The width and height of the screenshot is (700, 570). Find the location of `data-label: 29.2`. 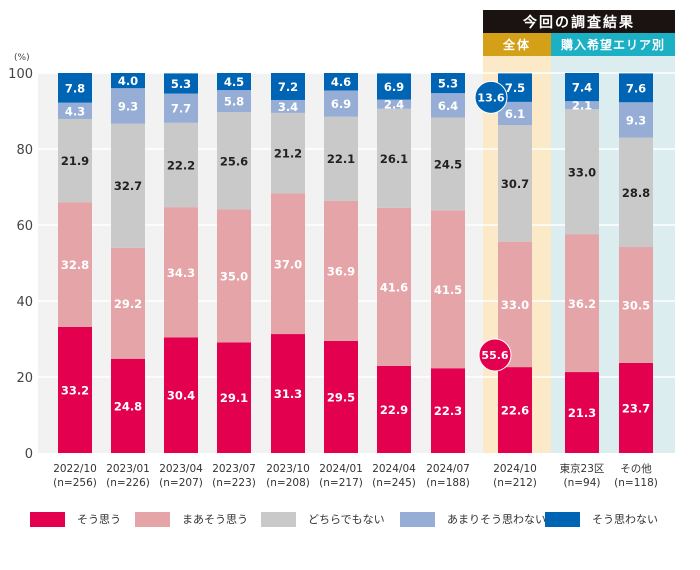

data-label: 29.2 is located at coordinates (128, 304).